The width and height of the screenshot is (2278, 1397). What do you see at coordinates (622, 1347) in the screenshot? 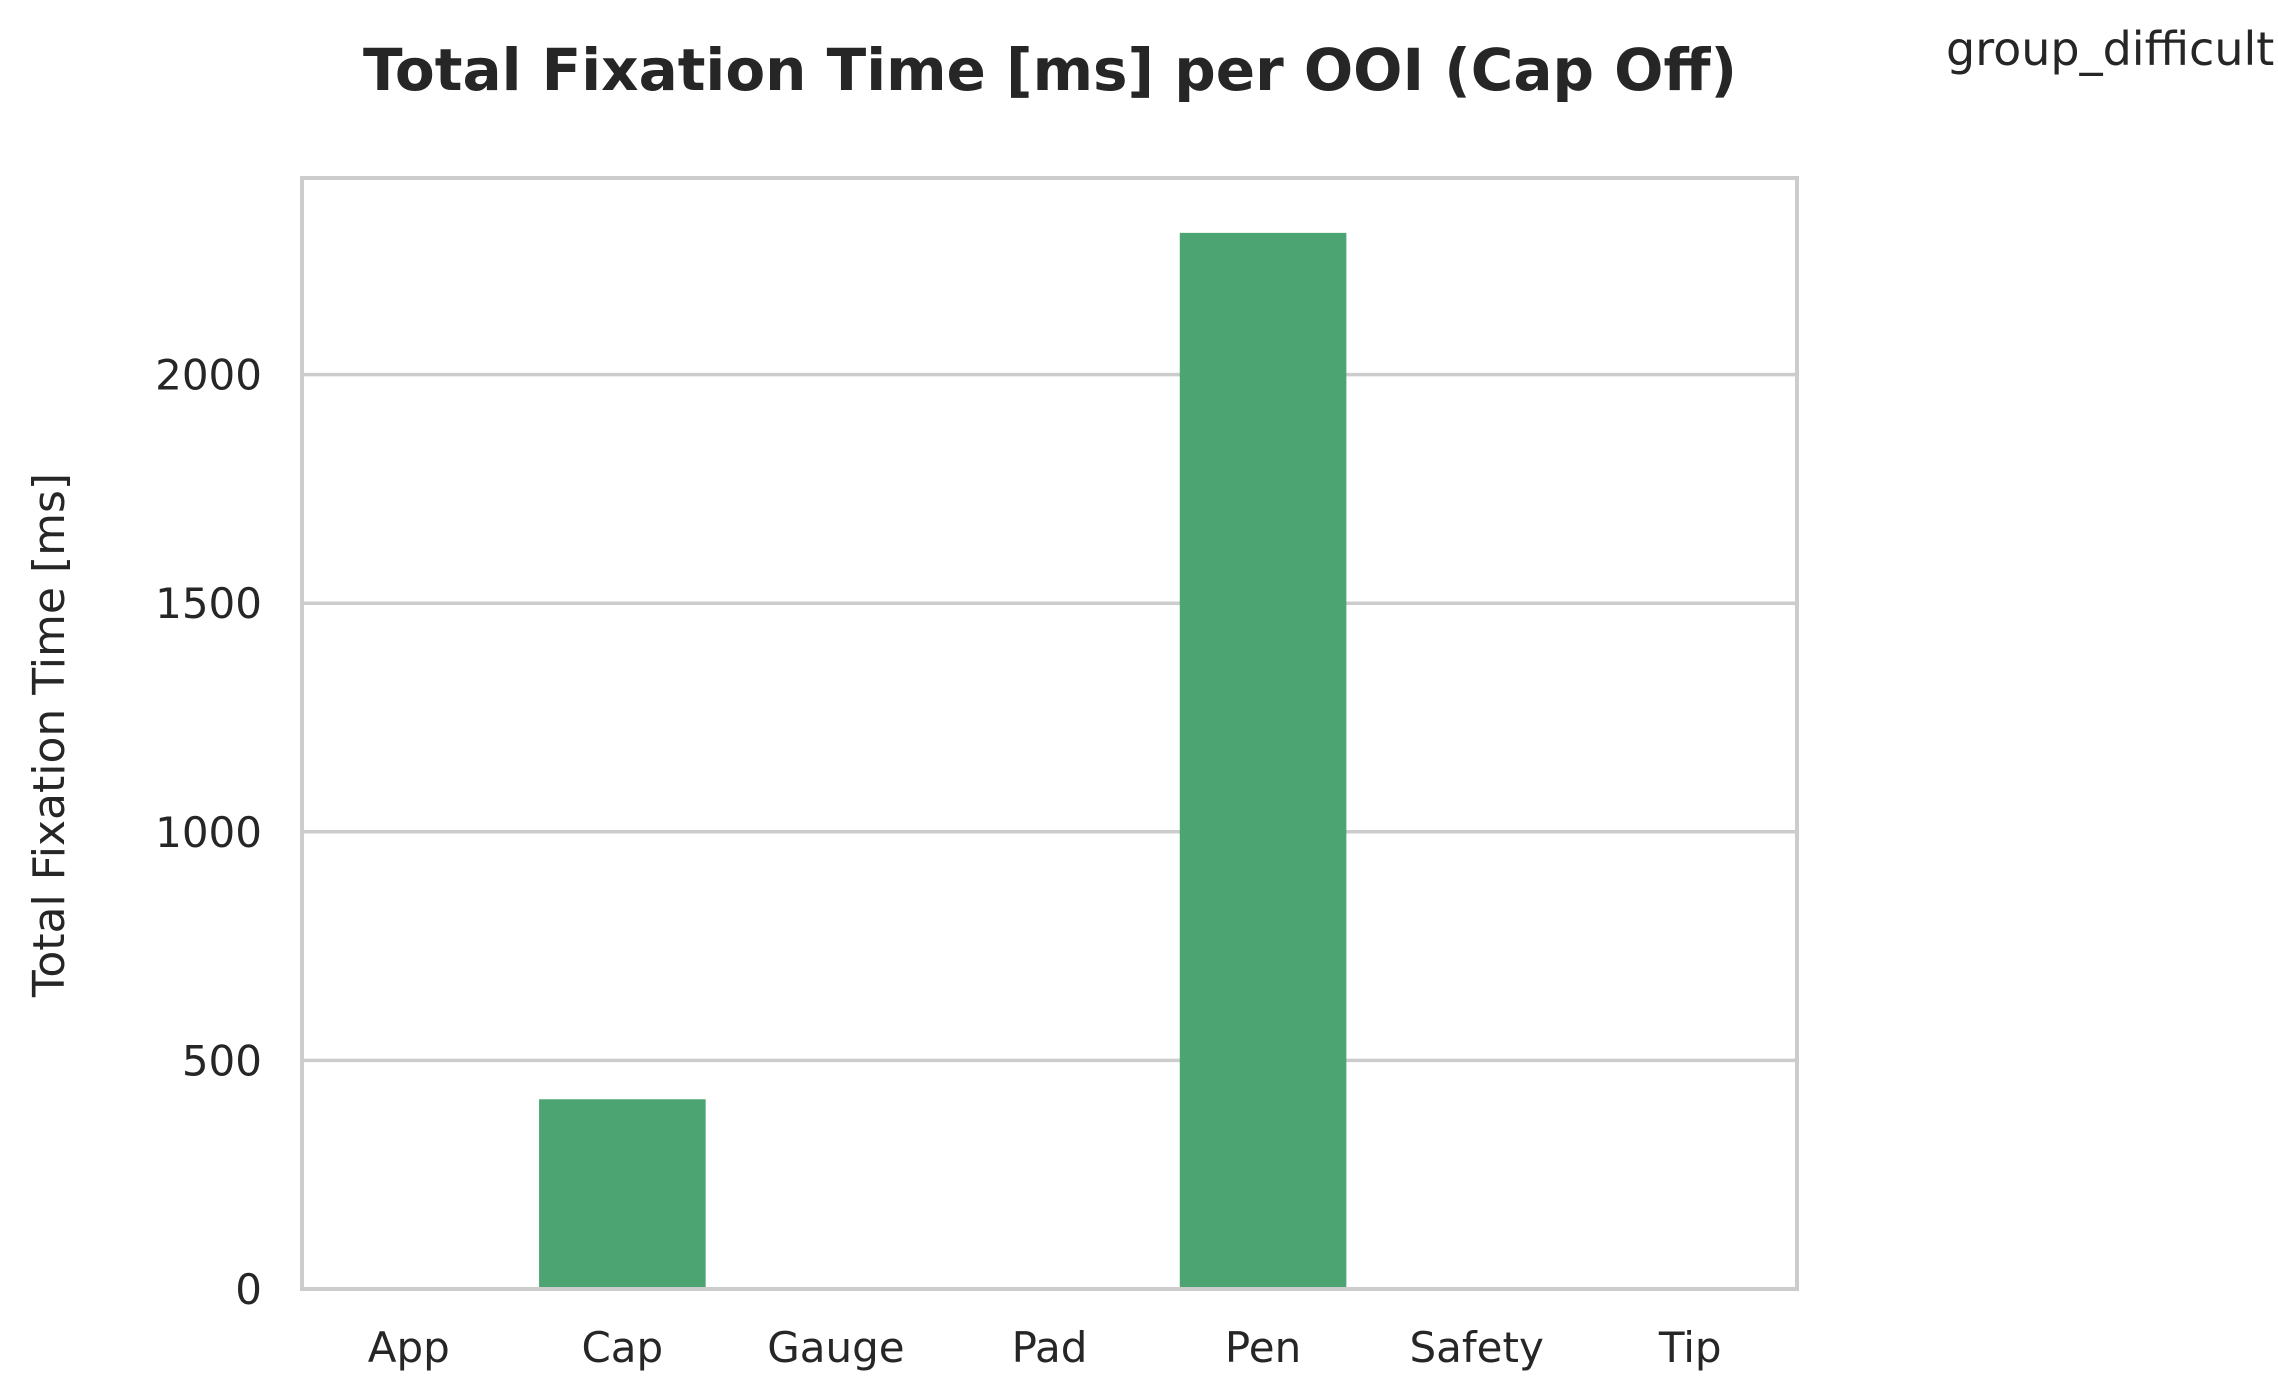
I see `x-tick-label-cap: Cap` at bounding box center [622, 1347].